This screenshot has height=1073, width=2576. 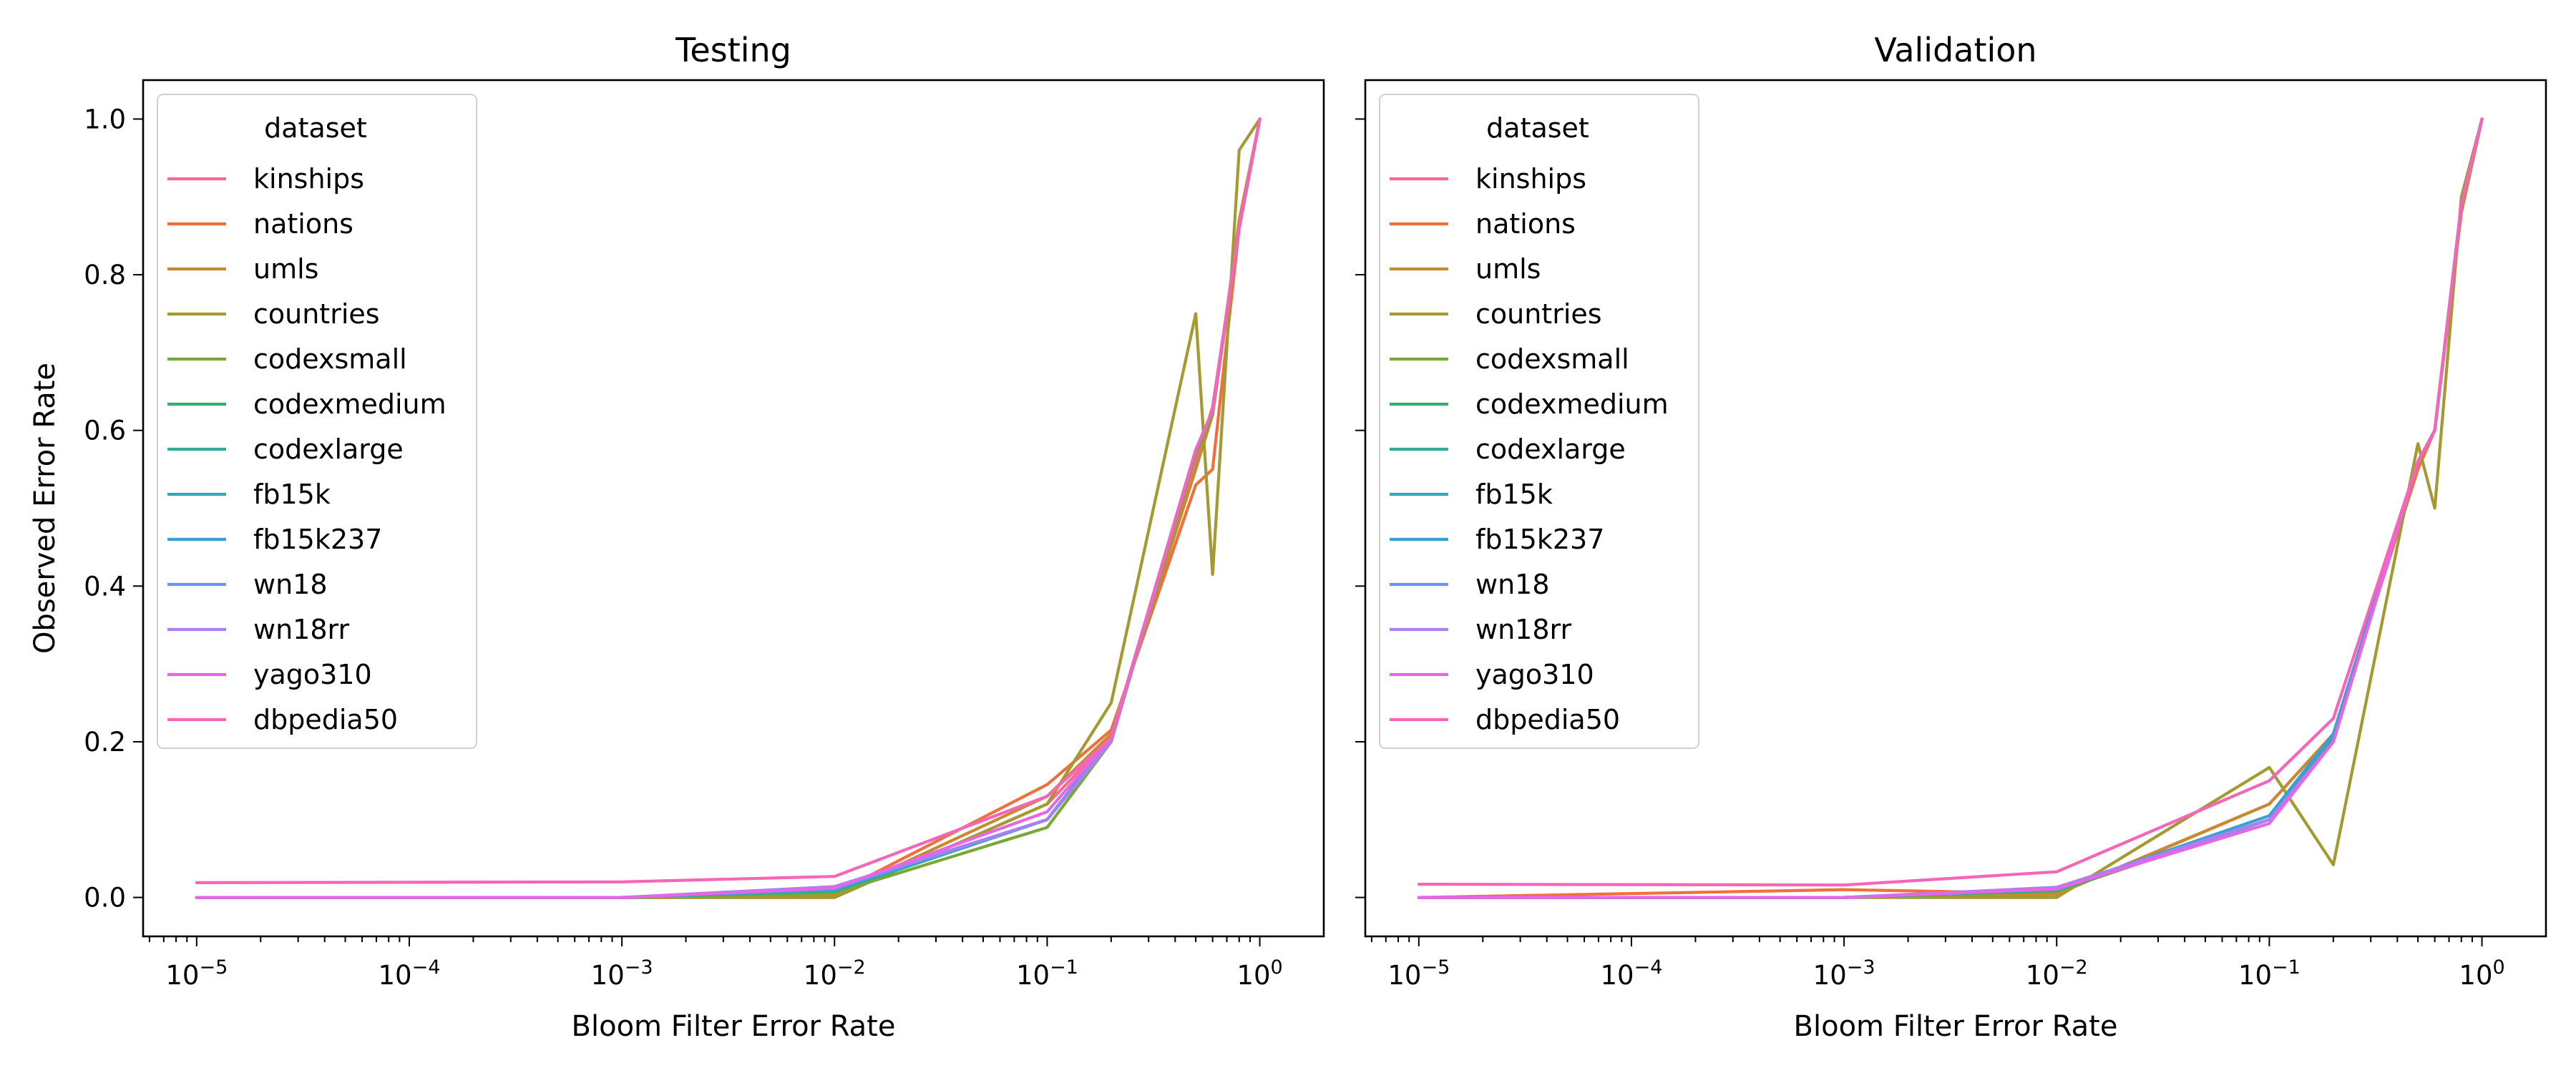 I want to click on chart-title: Validation, so click(x=1955, y=50).